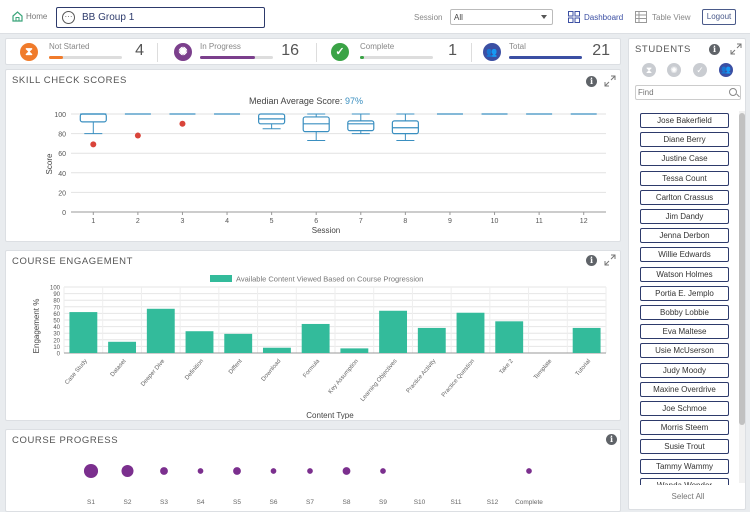  I want to click on table-view-link: Table View, so click(671, 17).